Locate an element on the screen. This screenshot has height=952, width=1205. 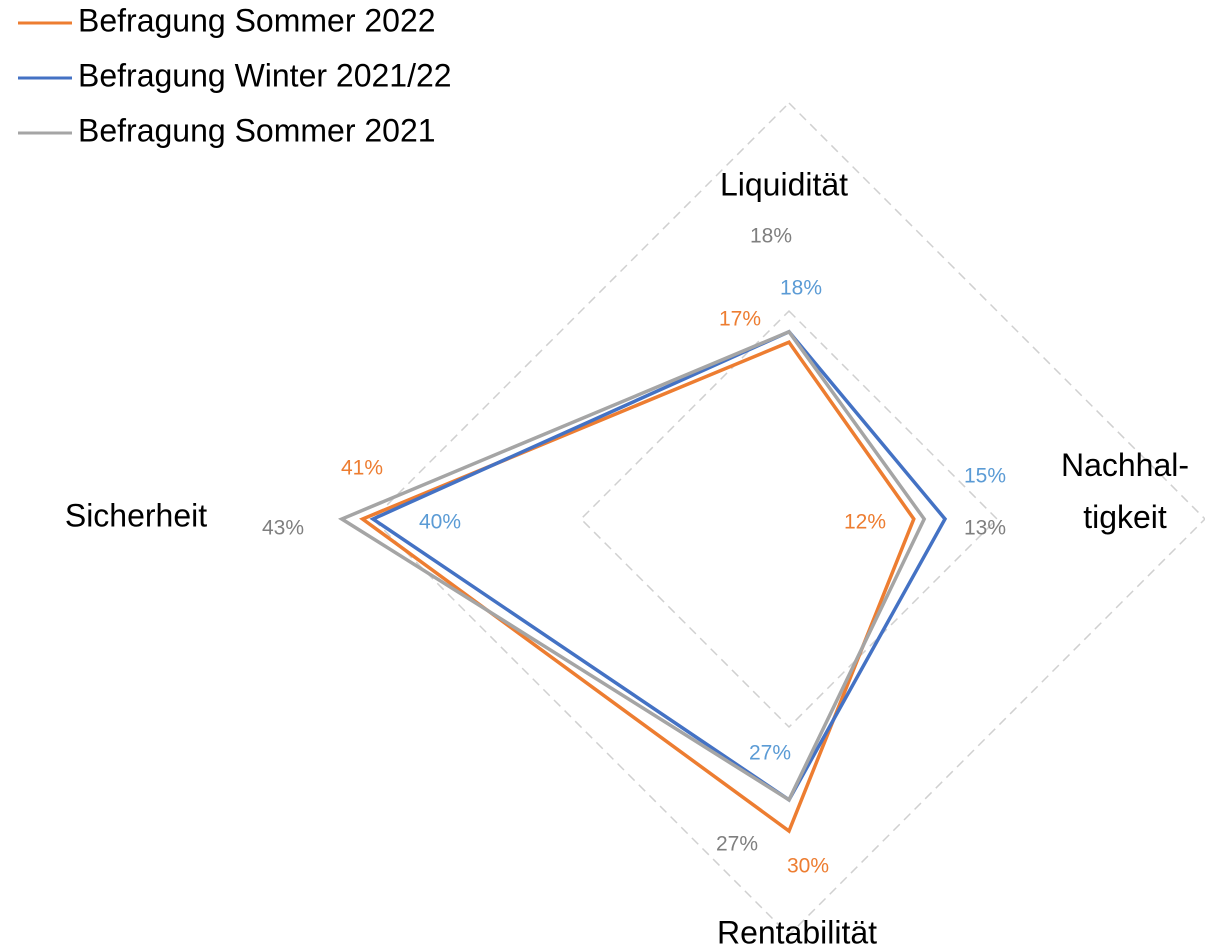
category-label: Liquidität is located at coordinates (784, 184).